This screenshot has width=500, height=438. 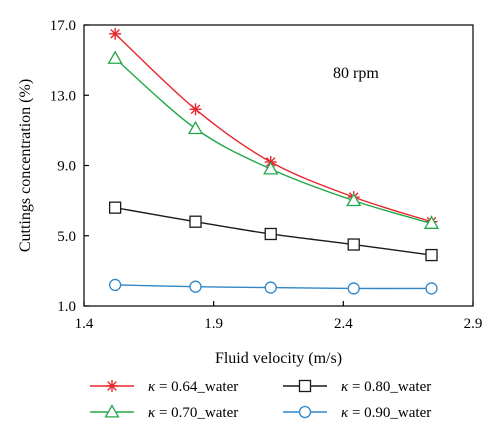 I want to click on x-tick-label: 2.4, so click(x=343, y=324).